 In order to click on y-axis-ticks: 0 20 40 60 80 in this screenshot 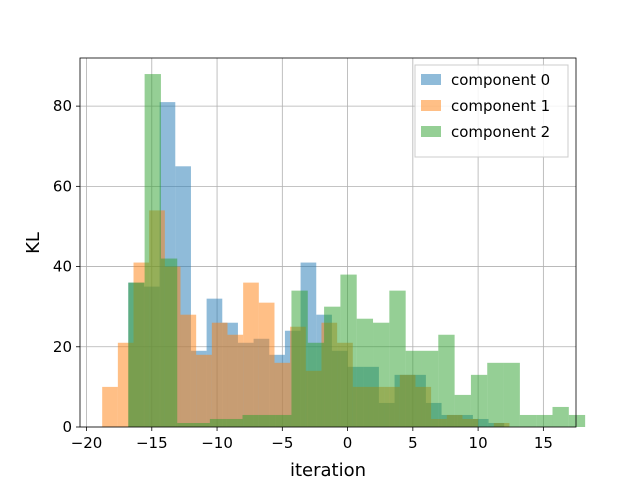, I will do `click(66, 266)`.